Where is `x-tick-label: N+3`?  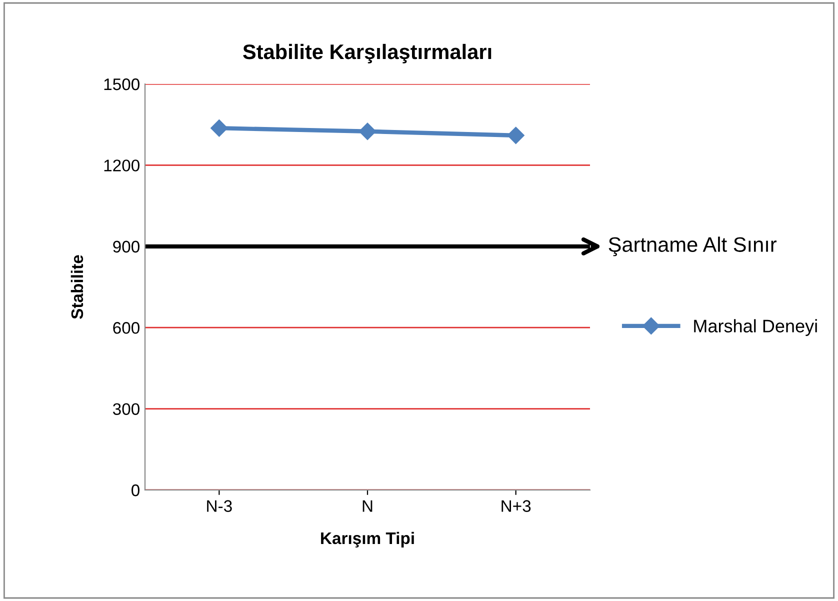
x-tick-label: N+3 is located at coordinates (516, 506).